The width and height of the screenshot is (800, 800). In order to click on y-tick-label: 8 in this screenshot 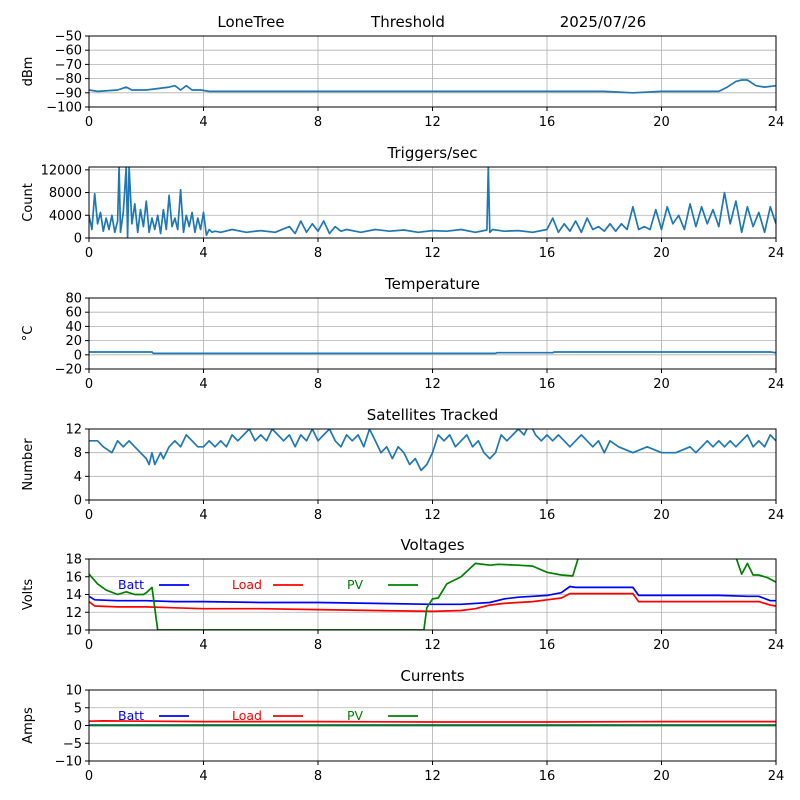, I will do `click(78, 453)`.